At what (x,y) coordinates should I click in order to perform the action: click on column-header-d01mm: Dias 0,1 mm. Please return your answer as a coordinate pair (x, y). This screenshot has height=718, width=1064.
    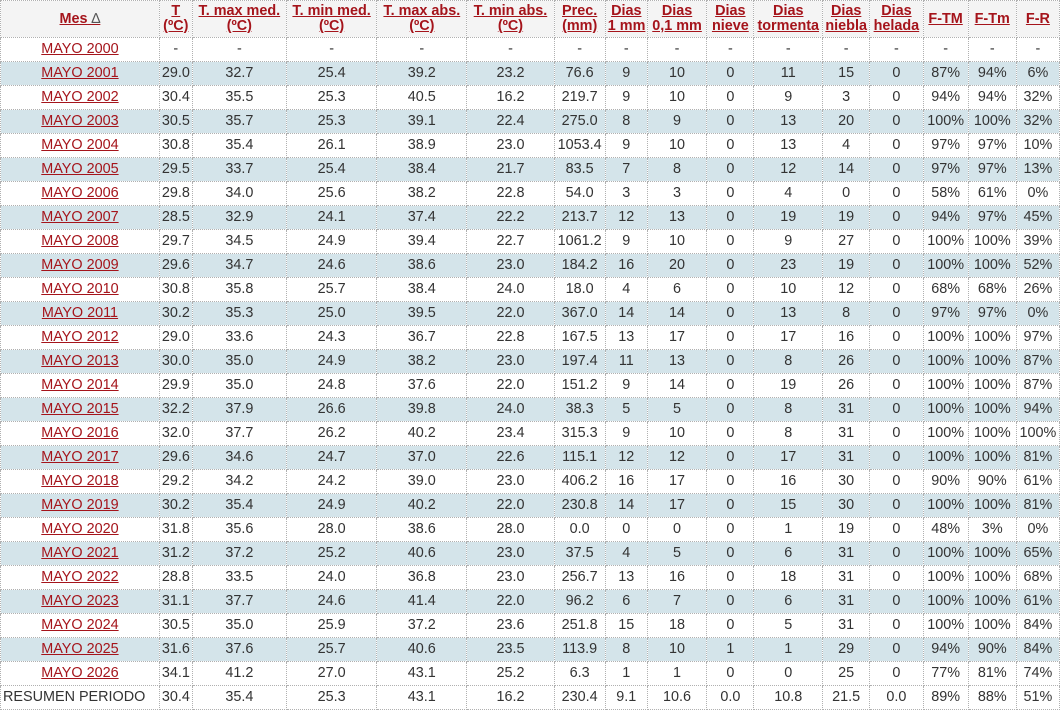
    Looking at the image, I should click on (677, 19).